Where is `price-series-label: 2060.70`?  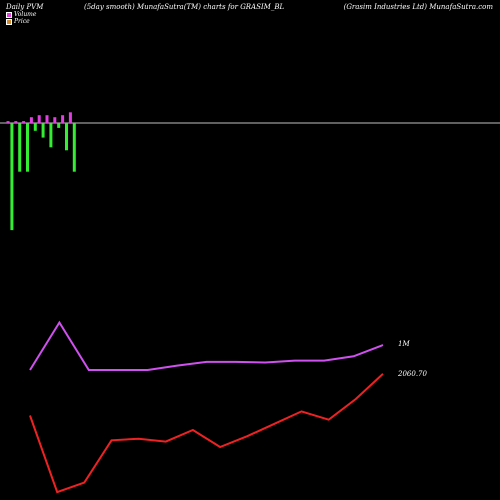
price-series-label: 2060.70 is located at coordinates (412, 374).